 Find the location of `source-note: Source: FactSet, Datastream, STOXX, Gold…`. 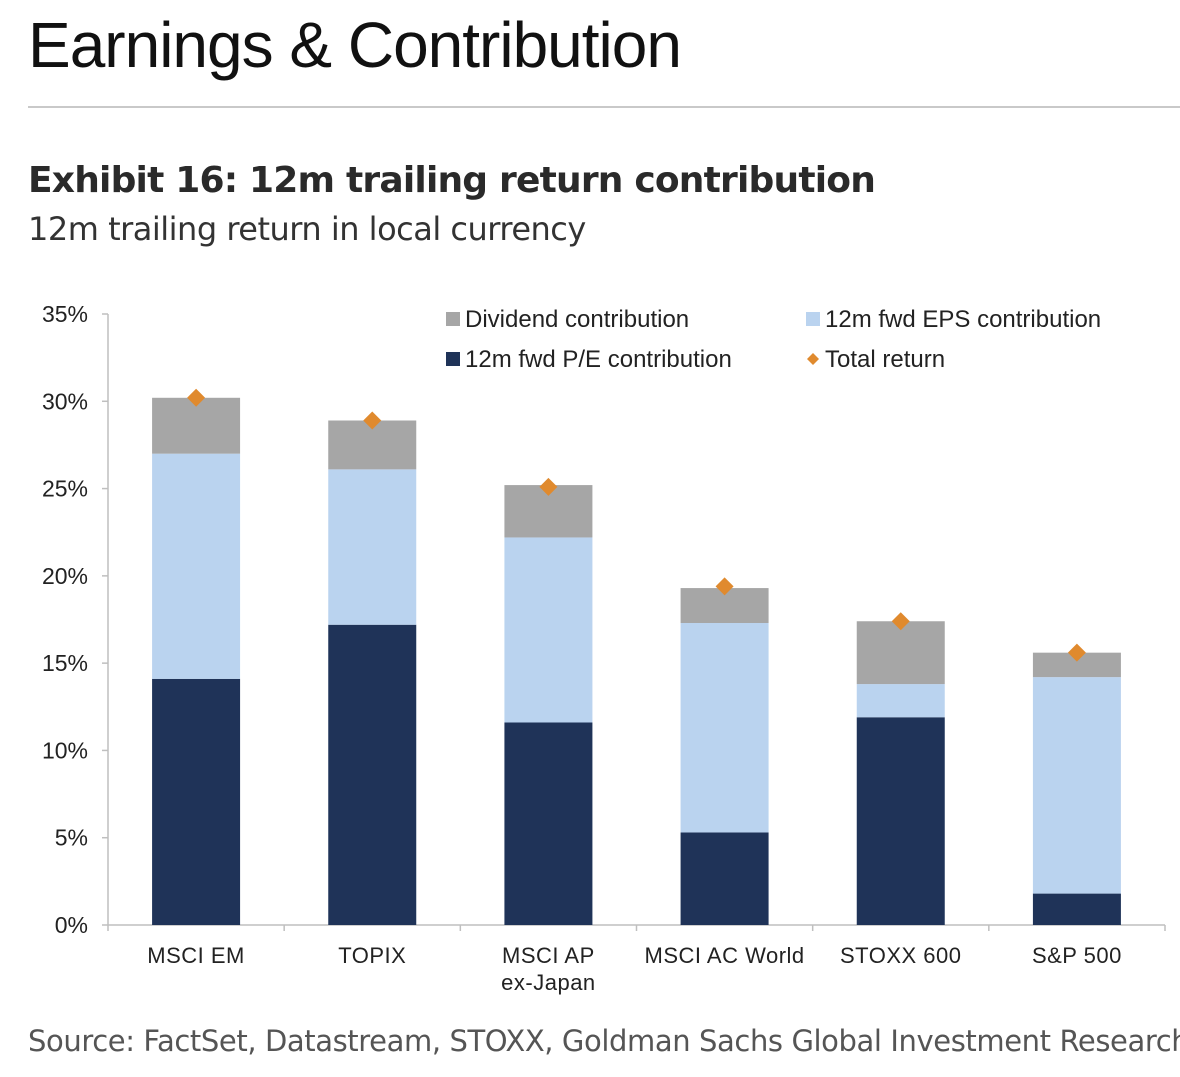

source-note: Source: FactSet, Datastream, STOXX, Gold… is located at coordinates (604, 1041).